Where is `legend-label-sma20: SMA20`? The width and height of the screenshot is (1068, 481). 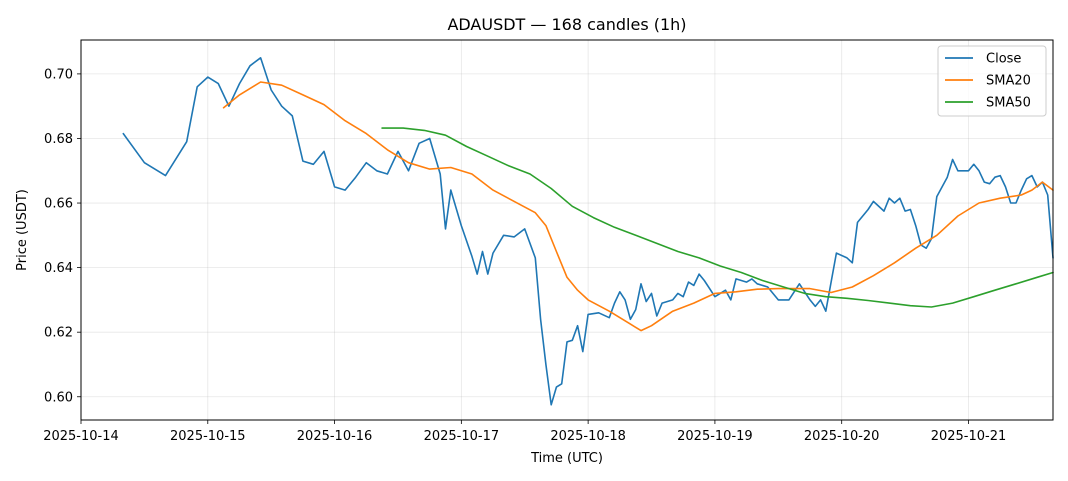
legend-label-sma20: SMA20 is located at coordinates (1008, 81).